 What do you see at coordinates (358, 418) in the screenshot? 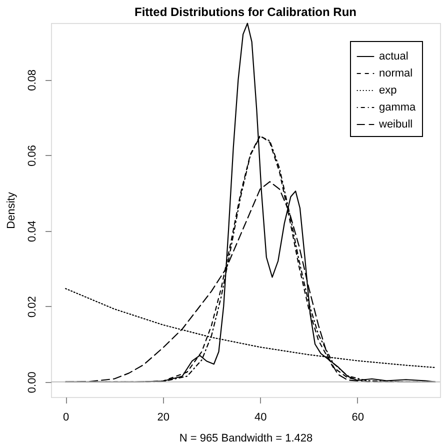
I see `x-tick-label: 60` at bounding box center [358, 418].